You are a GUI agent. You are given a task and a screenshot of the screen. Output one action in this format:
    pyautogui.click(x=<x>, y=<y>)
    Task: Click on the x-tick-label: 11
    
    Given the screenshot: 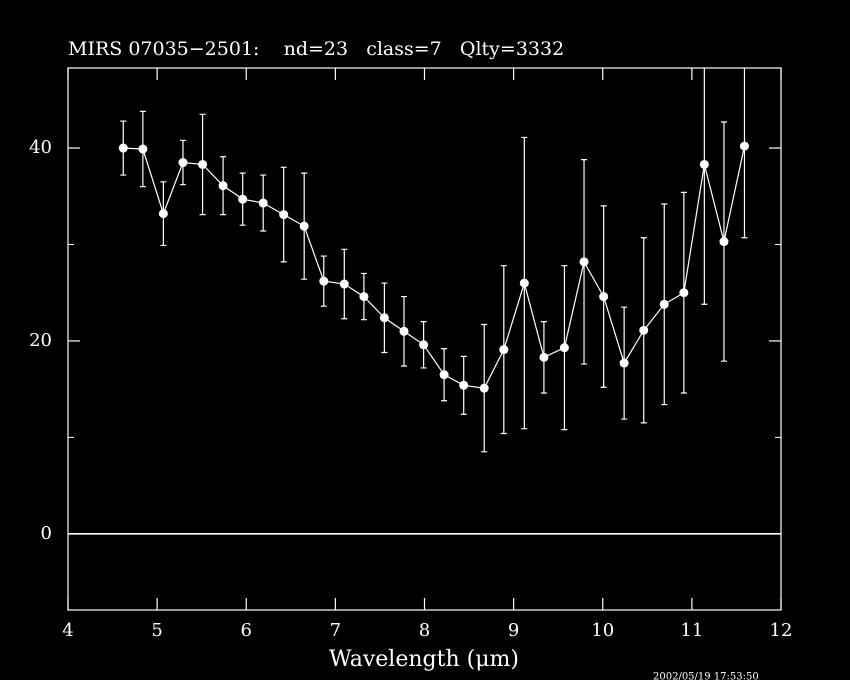 What is the action you would take?
    pyautogui.click(x=691, y=630)
    